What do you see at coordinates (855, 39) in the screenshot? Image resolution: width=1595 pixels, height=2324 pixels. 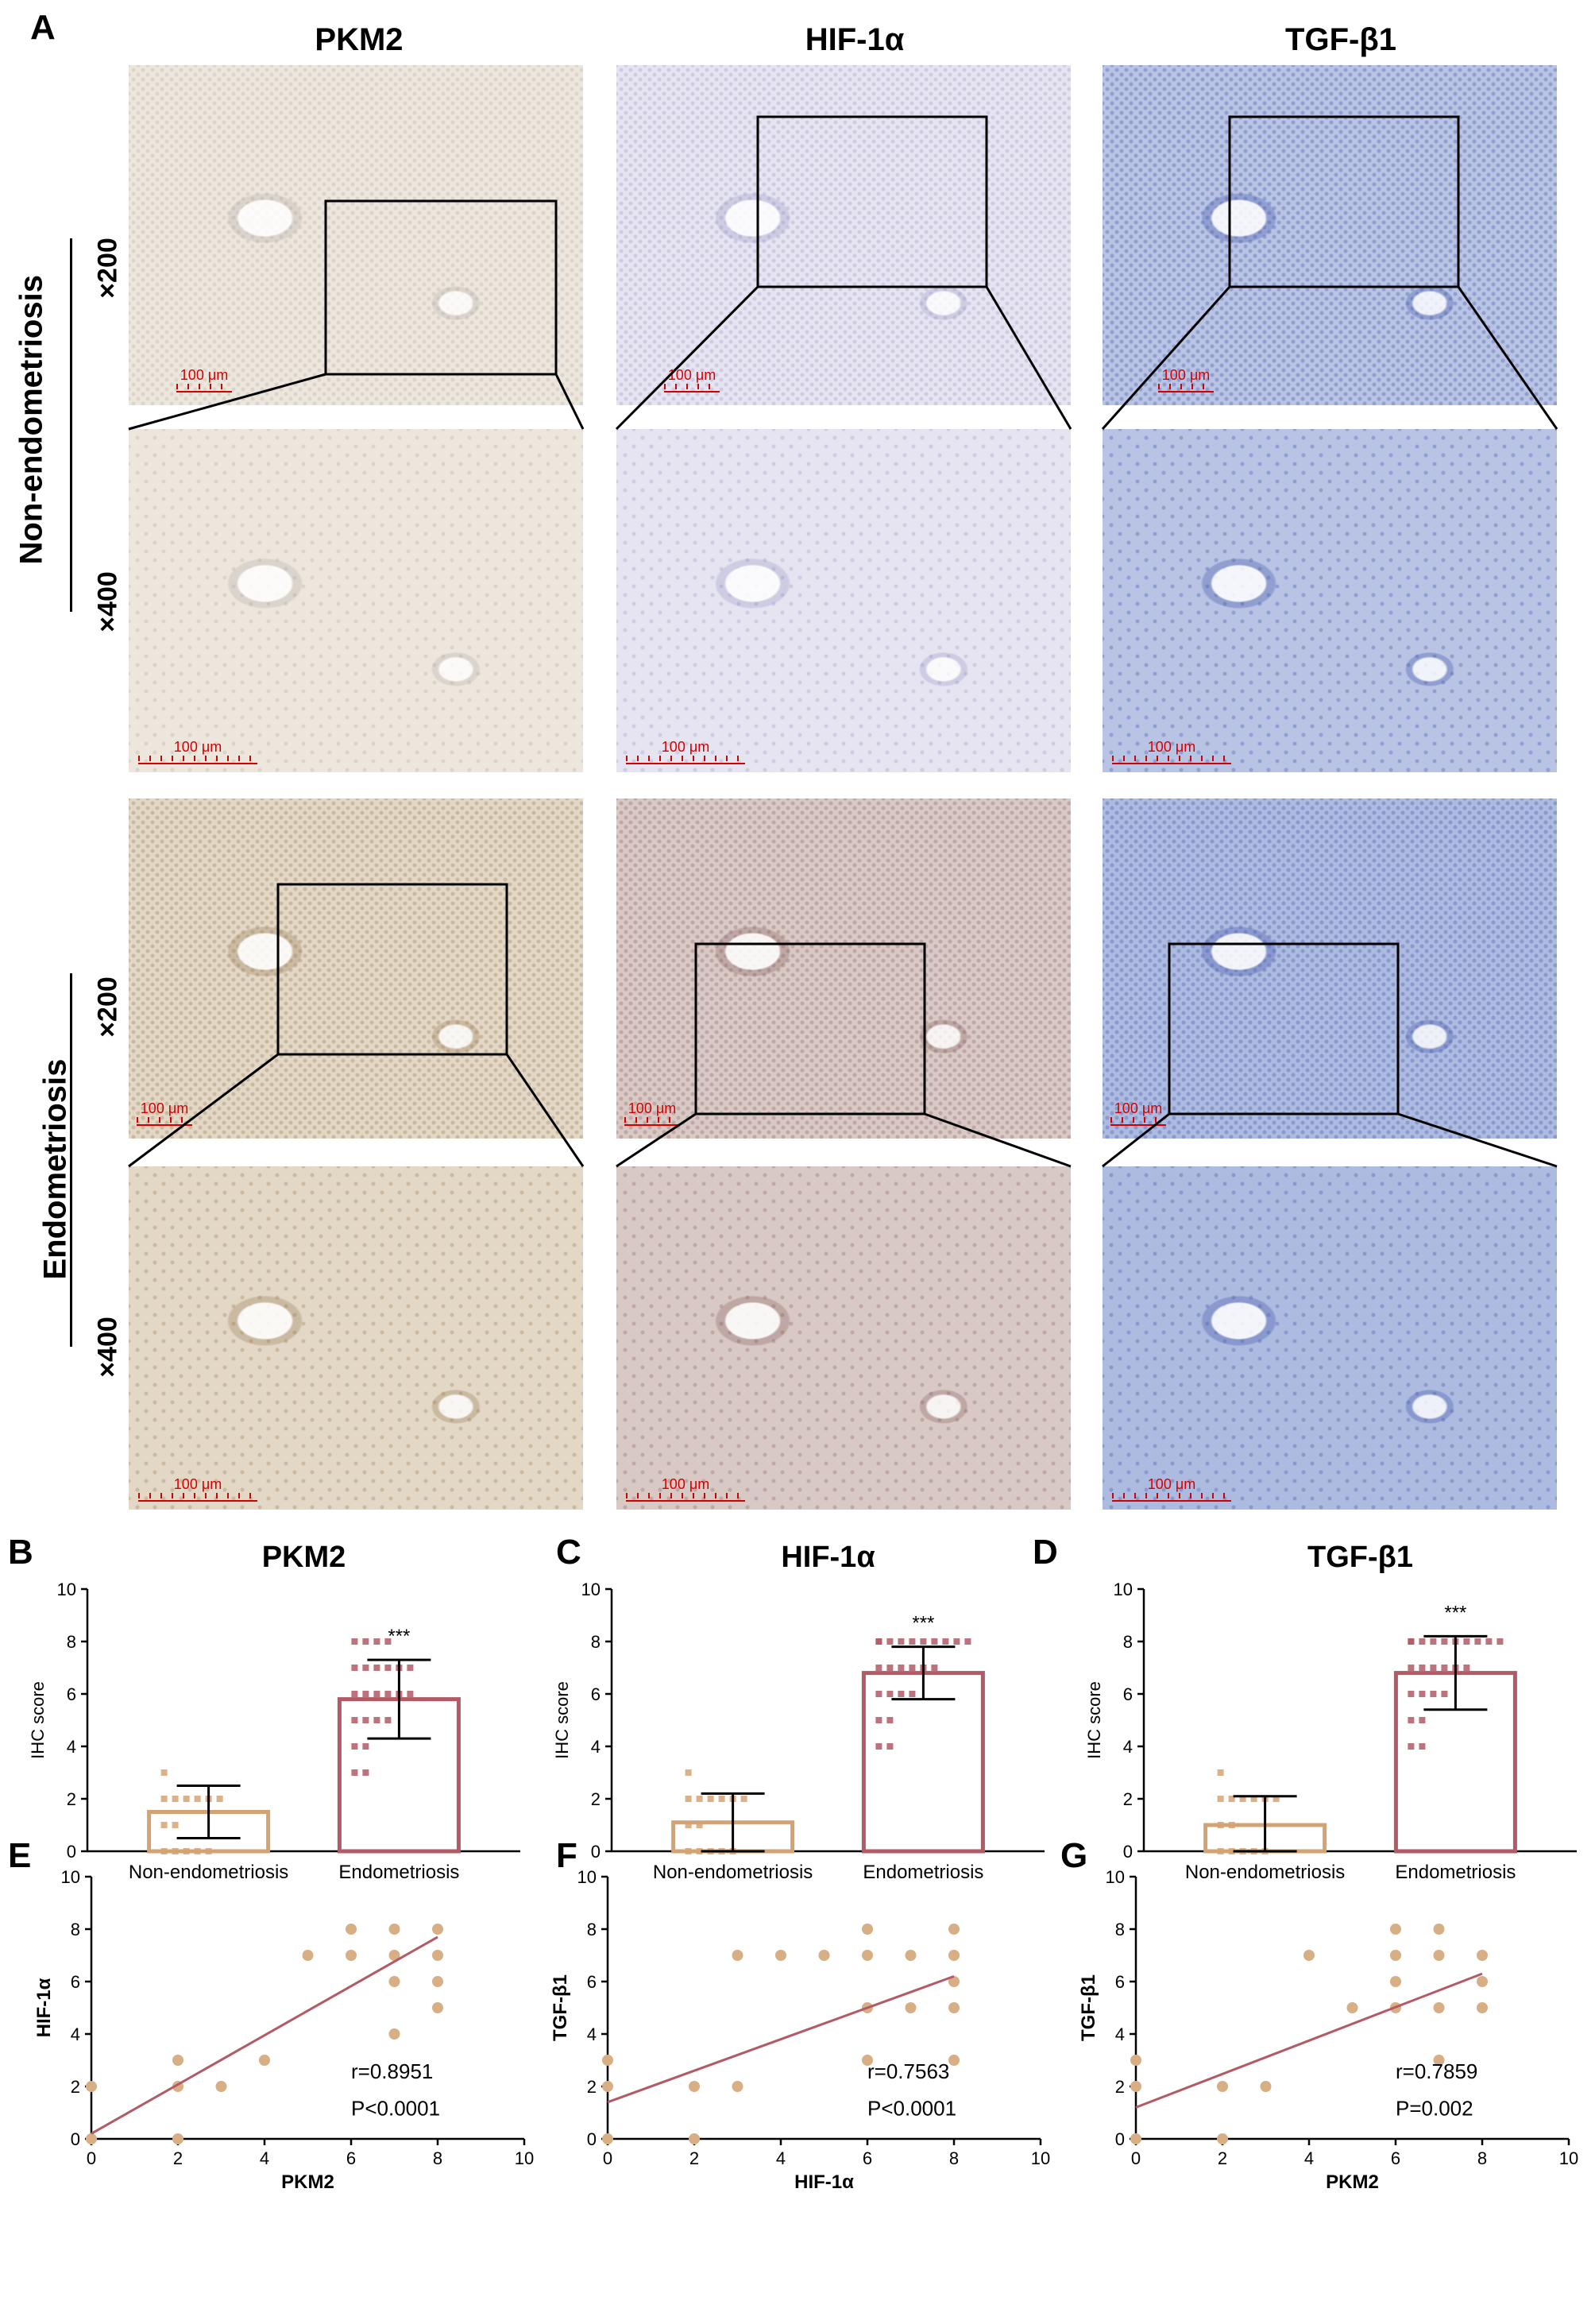 I see `column-title-hif1a: HIF-1α` at bounding box center [855, 39].